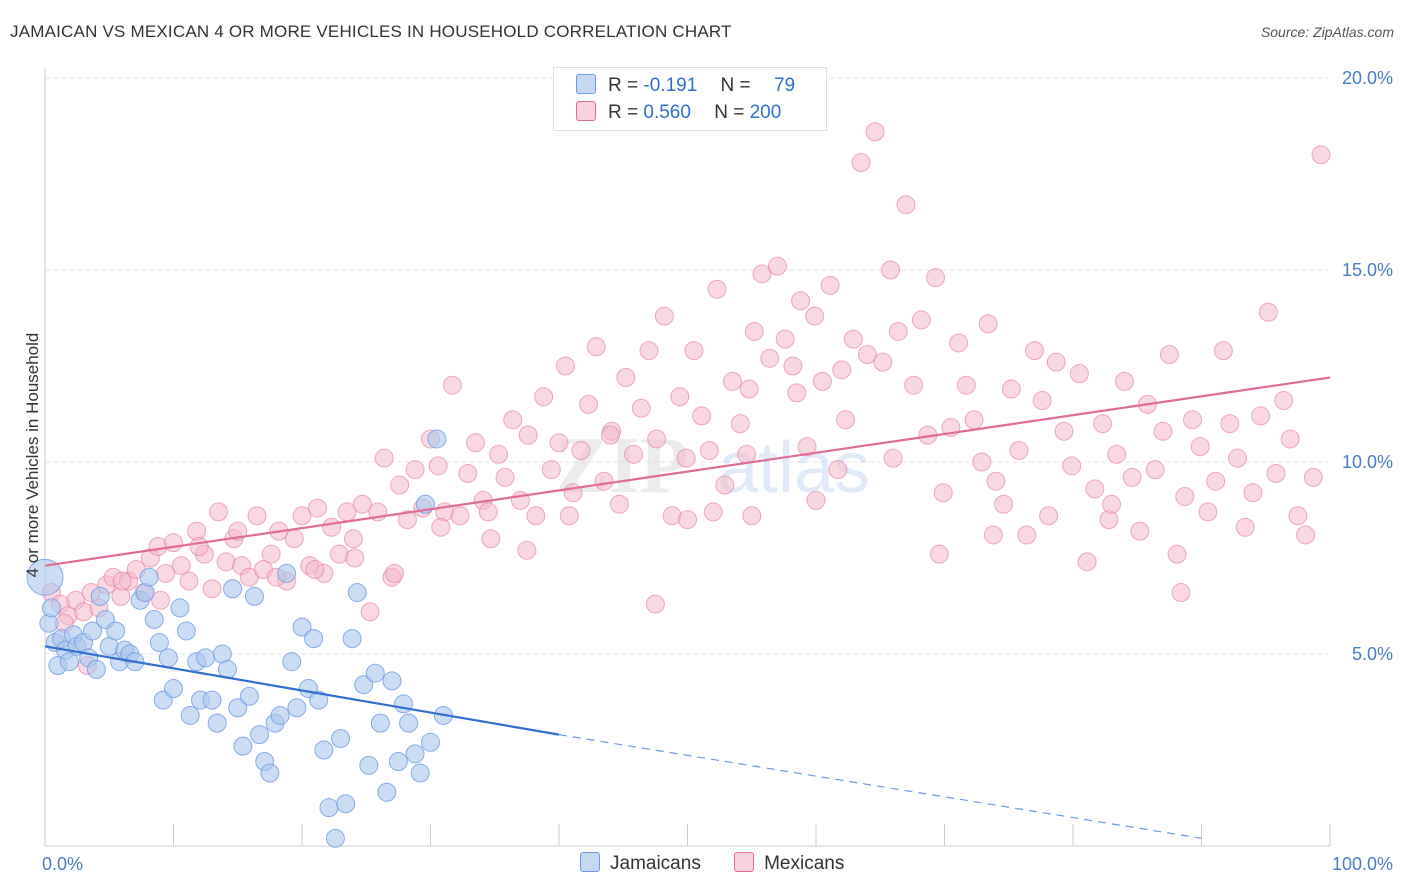 The height and width of the screenshot is (892, 1406). What do you see at coordinates (655, 863) in the screenshot?
I see `bottom-legend-label-jamaicans: Jamaicans` at bounding box center [655, 863].